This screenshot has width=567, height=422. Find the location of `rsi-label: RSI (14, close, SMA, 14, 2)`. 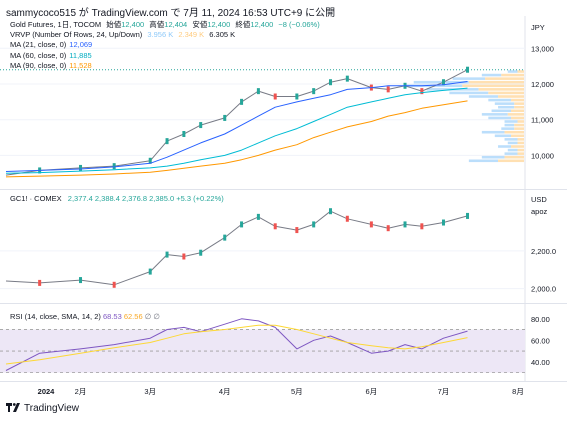

rsi-label: RSI (14, close, SMA, 14, 2) is located at coordinates (55, 316).